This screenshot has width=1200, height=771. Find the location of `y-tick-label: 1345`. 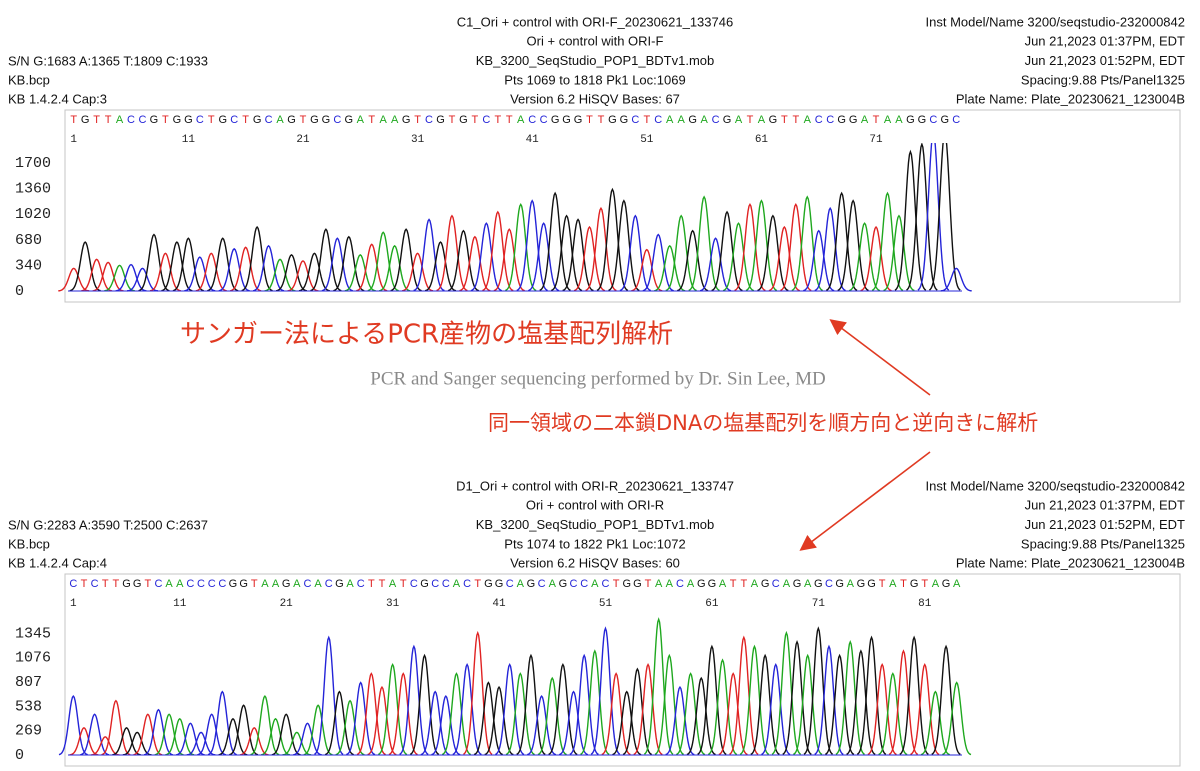

y-tick-label: 1345 is located at coordinates (33, 633).